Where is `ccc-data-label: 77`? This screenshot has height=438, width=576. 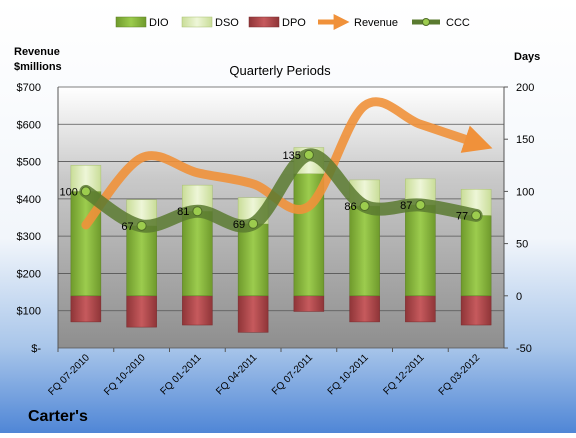 ccc-data-label: 77 is located at coordinates (462, 216).